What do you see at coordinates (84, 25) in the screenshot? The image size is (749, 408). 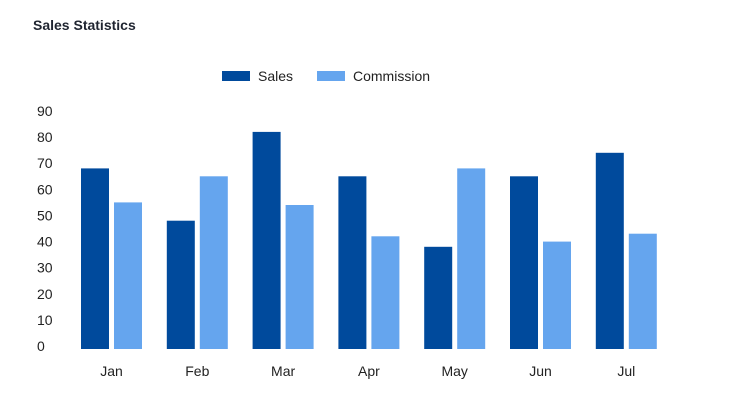 I see `chart-title: Sales Statistics` at bounding box center [84, 25].